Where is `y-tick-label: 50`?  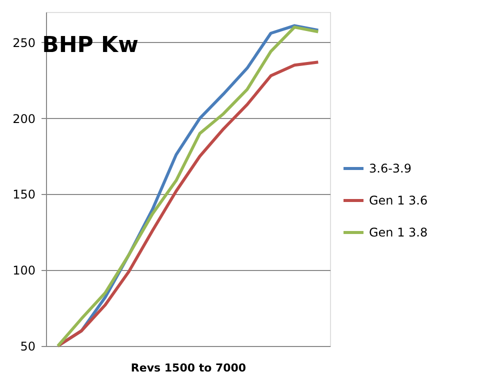 y-tick-label: 50 is located at coordinates (28, 347).